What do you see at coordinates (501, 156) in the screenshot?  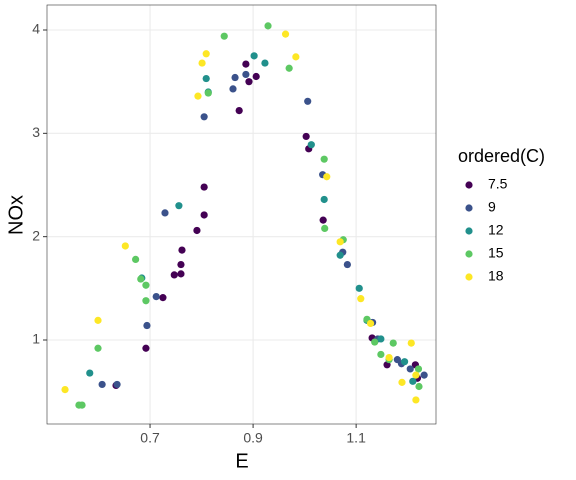 I see `legend-title: ordered(C)` at bounding box center [501, 156].